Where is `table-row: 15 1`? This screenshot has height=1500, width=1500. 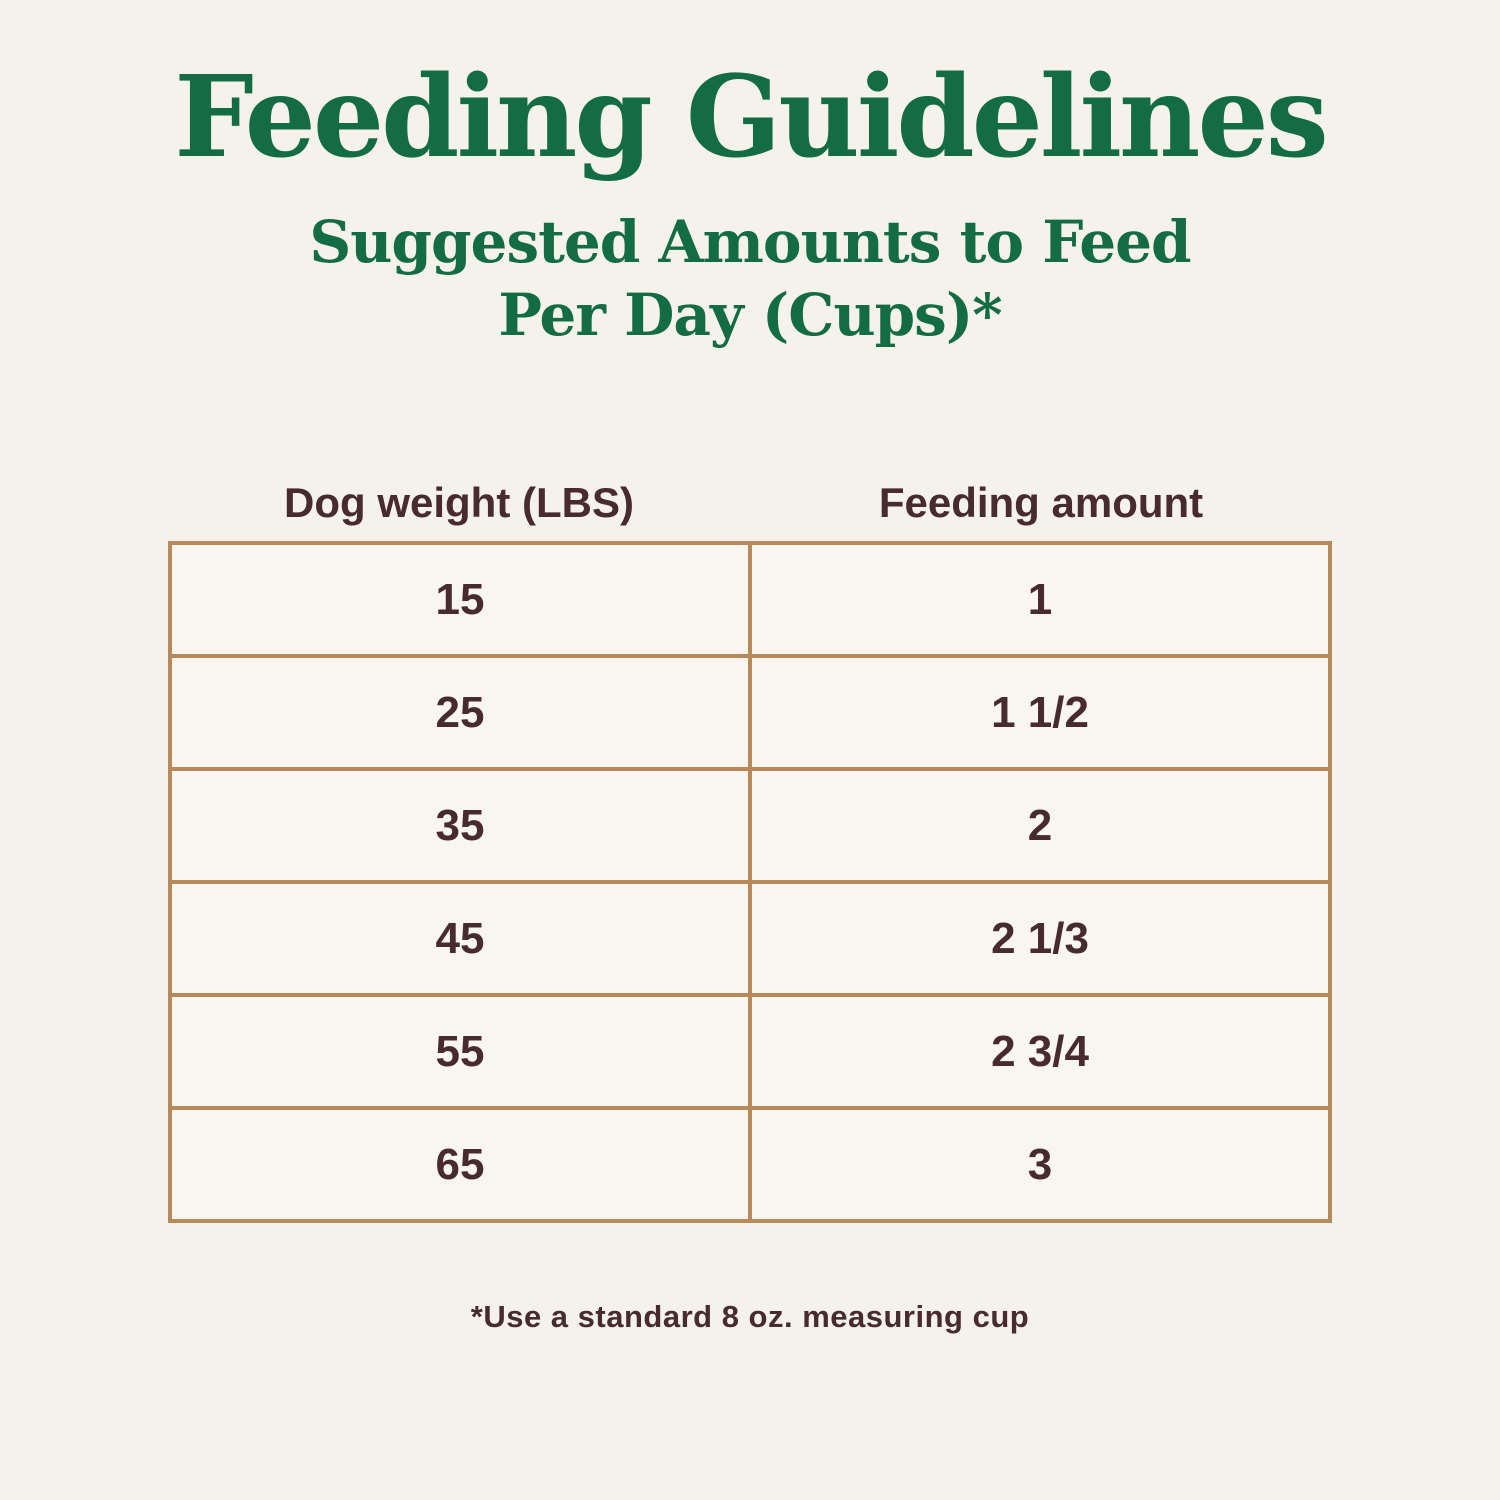 table-row: 15 1 is located at coordinates (750, 599).